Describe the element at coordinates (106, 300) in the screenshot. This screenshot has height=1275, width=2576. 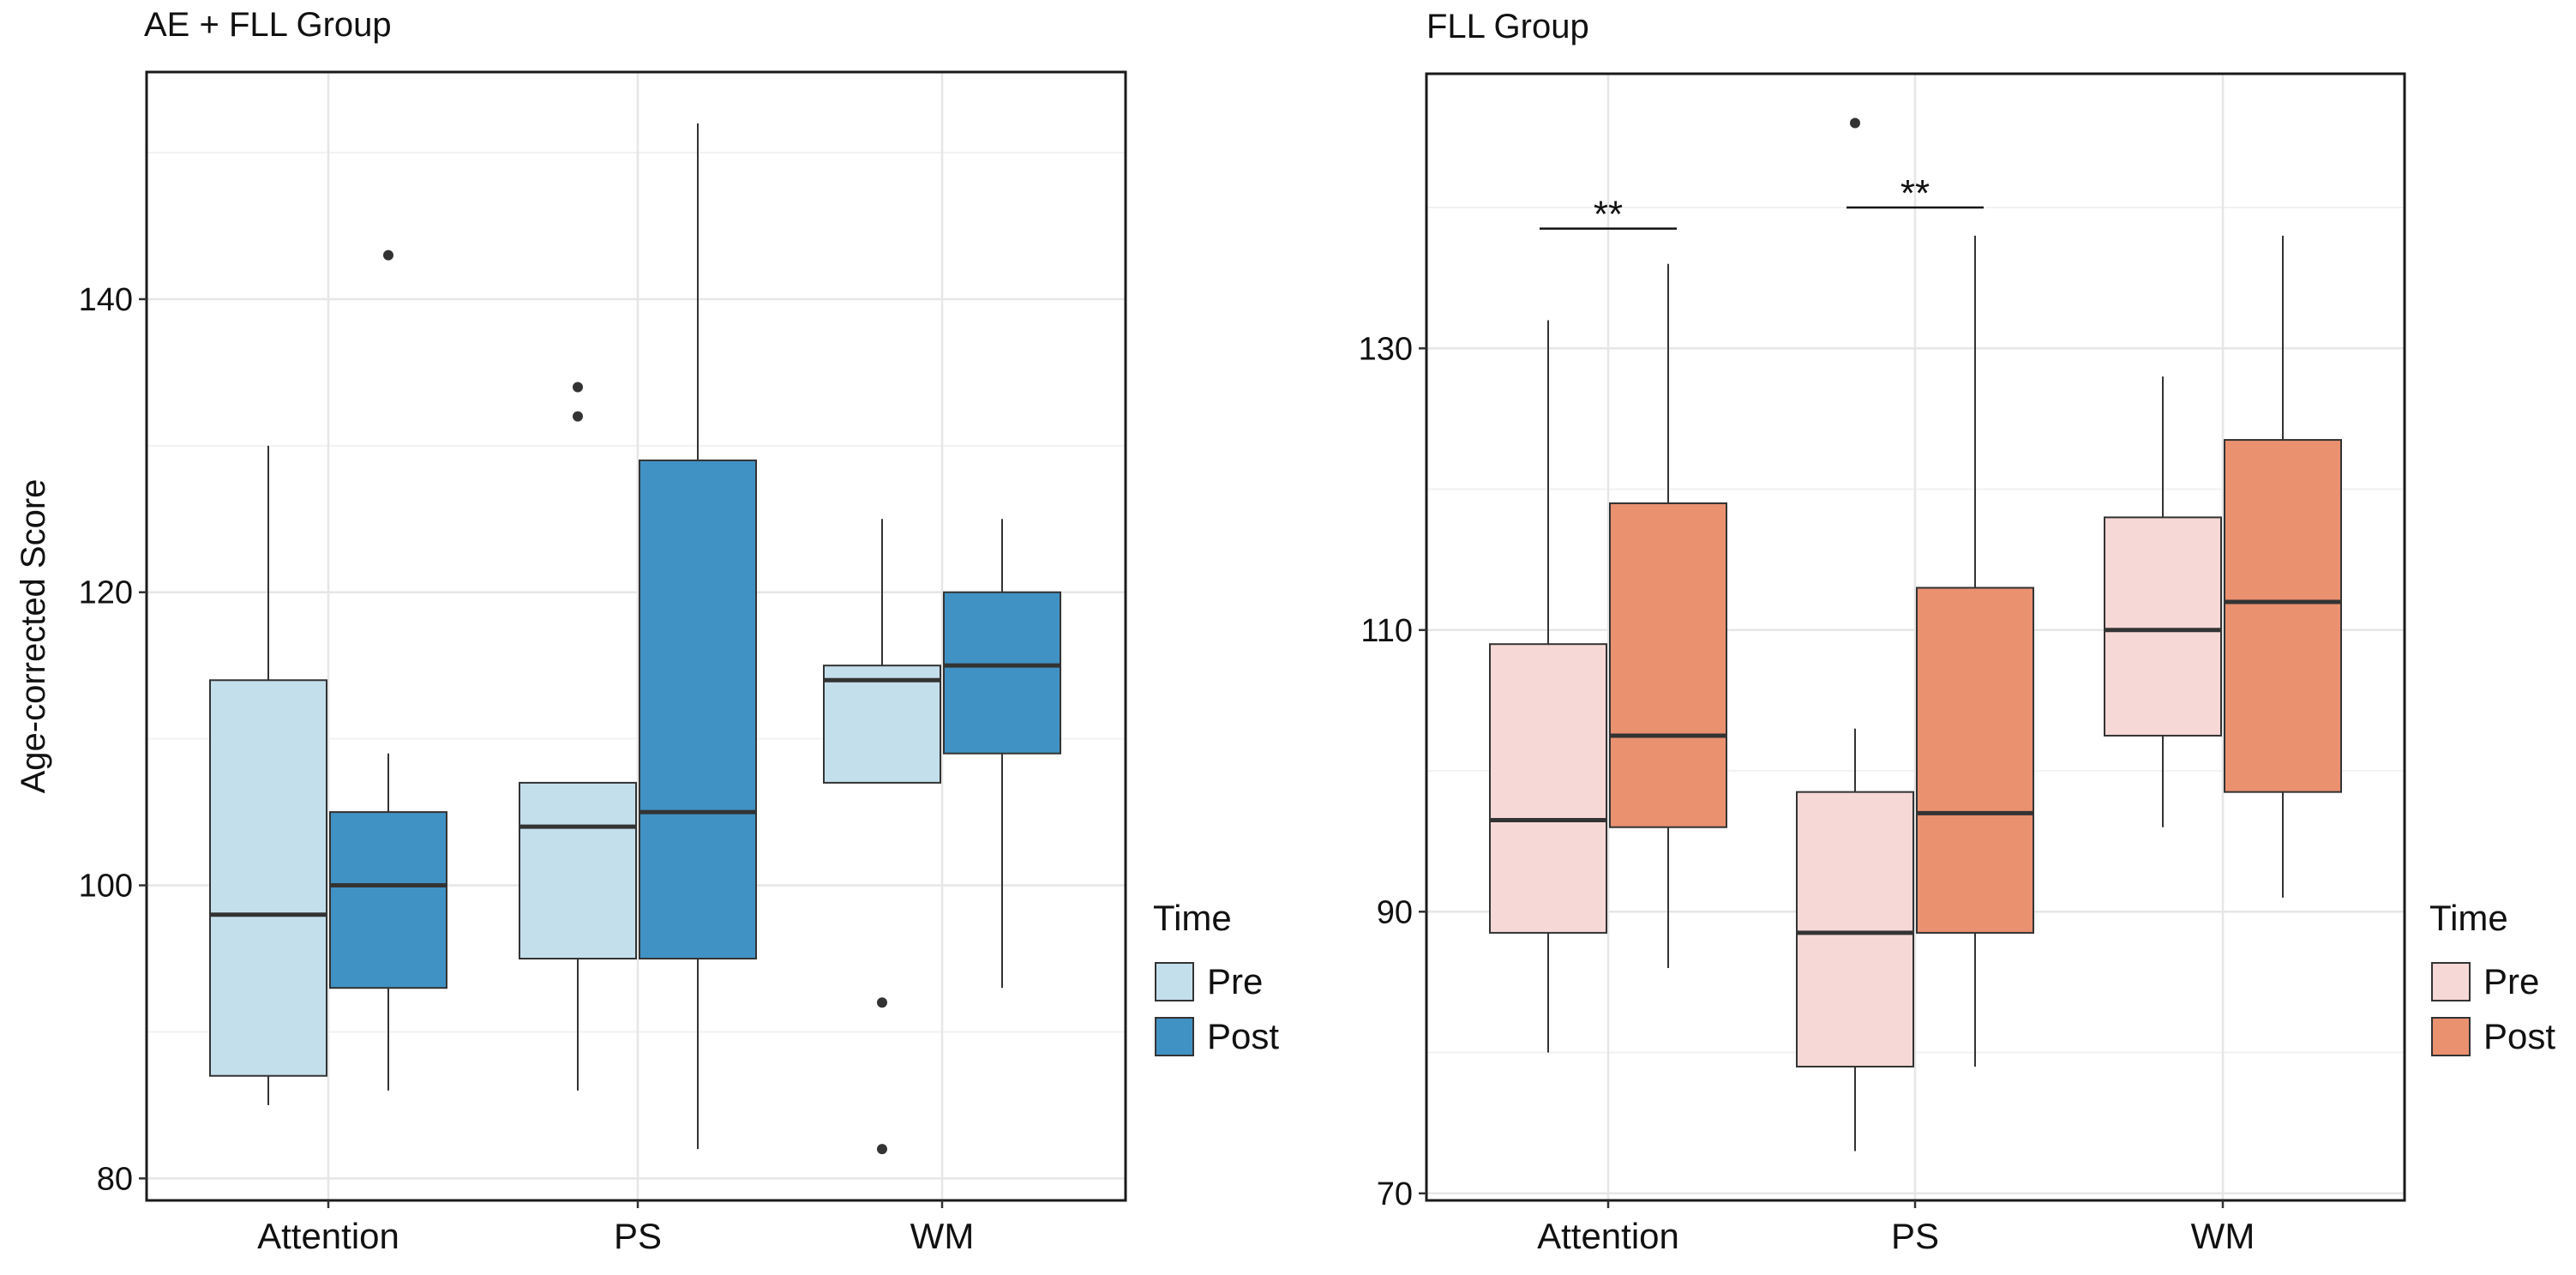
I see `y-tick-label: 140` at that location.